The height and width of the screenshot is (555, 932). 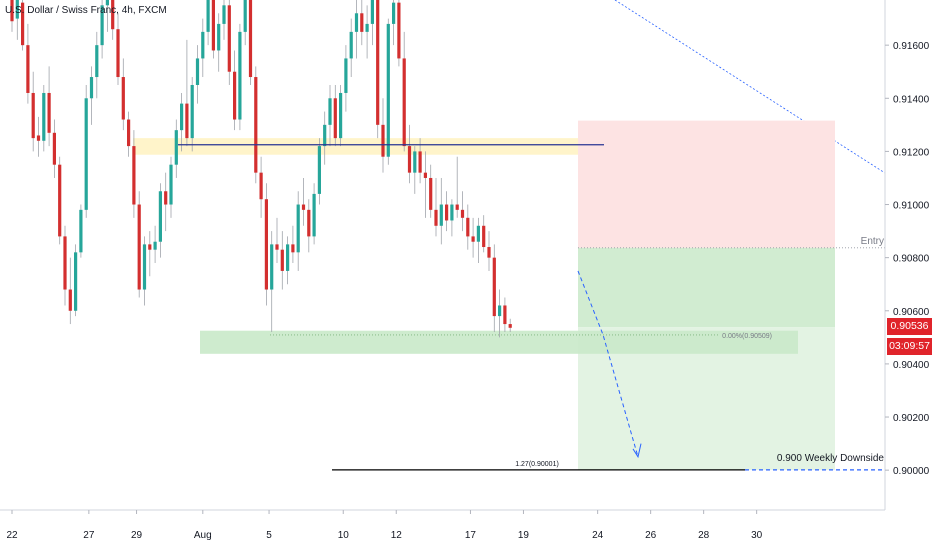 I want to click on downside-label: 0.900 Weekly Downside, so click(x=831, y=458).